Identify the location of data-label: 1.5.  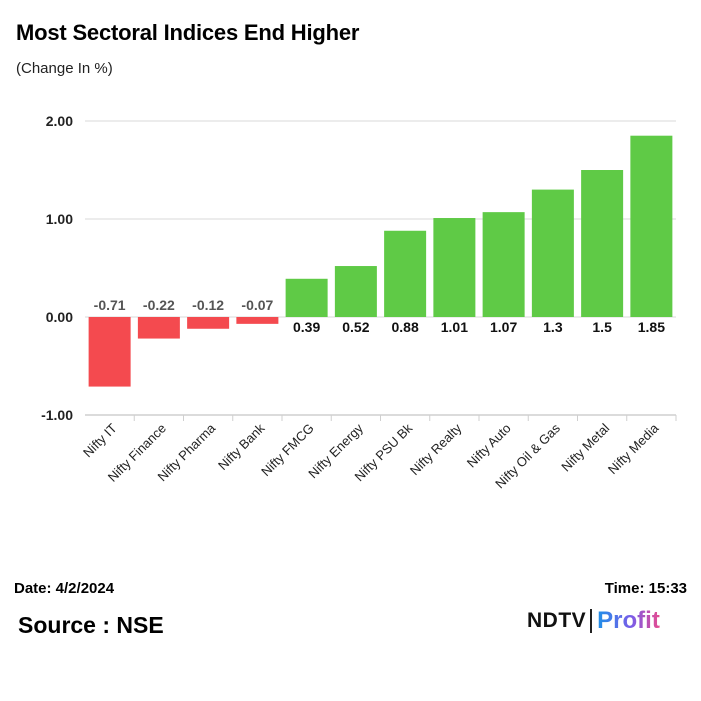
(602, 327).